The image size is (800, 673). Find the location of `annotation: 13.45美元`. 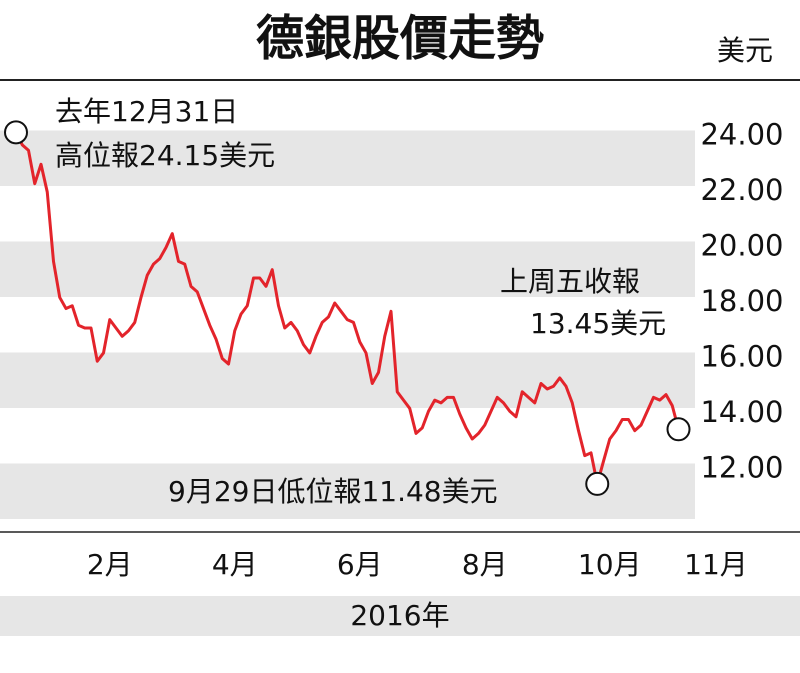

annotation: 13.45美元 is located at coordinates (598, 323).